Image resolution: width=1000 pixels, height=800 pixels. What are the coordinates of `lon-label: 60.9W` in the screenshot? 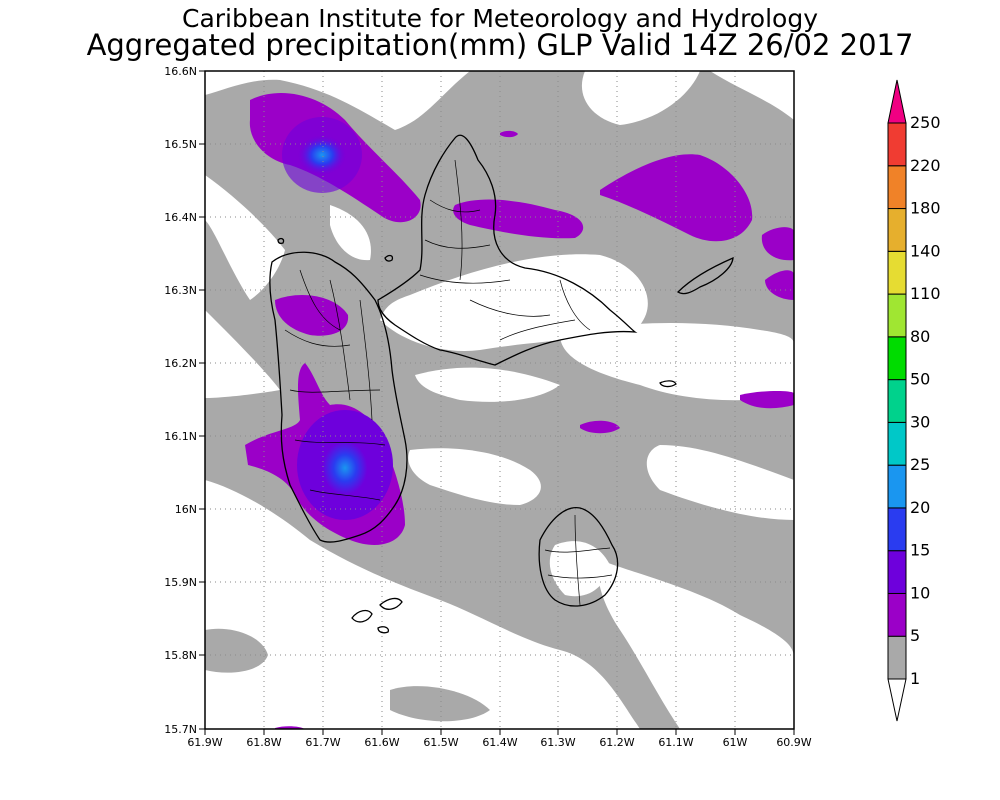 It's located at (793, 742).